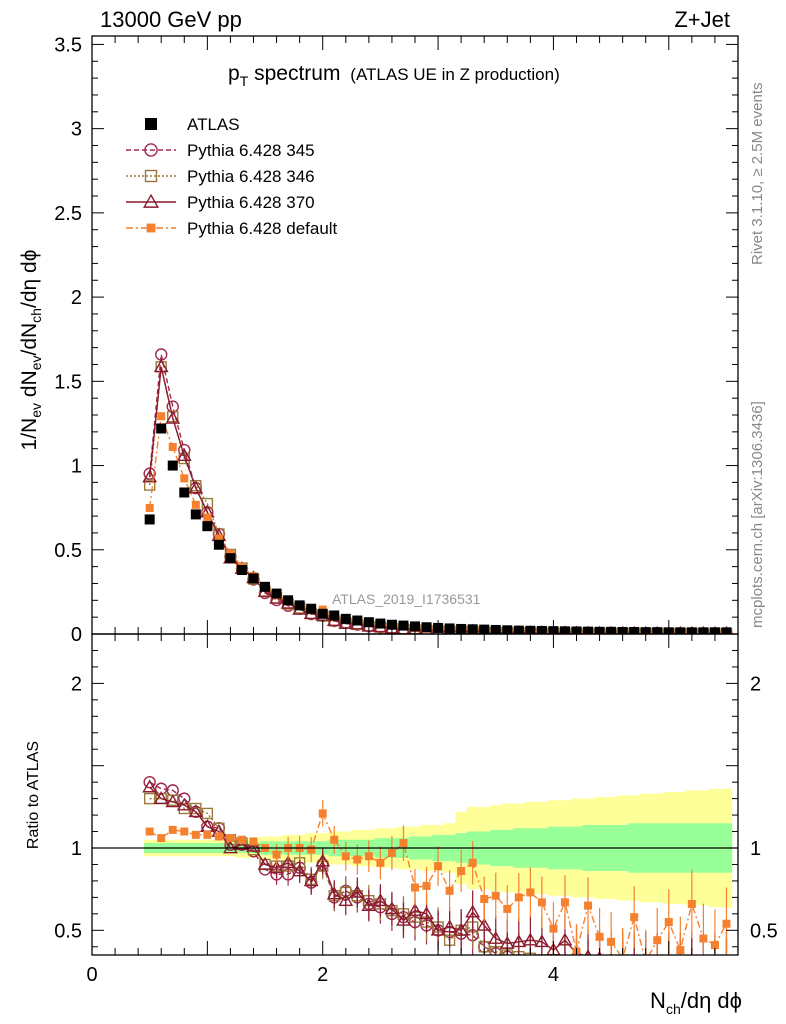 The width and height of the screenshot is (786, 1024). I want to click on ratio-y-tick-label: 0.5, so click(68, 931).